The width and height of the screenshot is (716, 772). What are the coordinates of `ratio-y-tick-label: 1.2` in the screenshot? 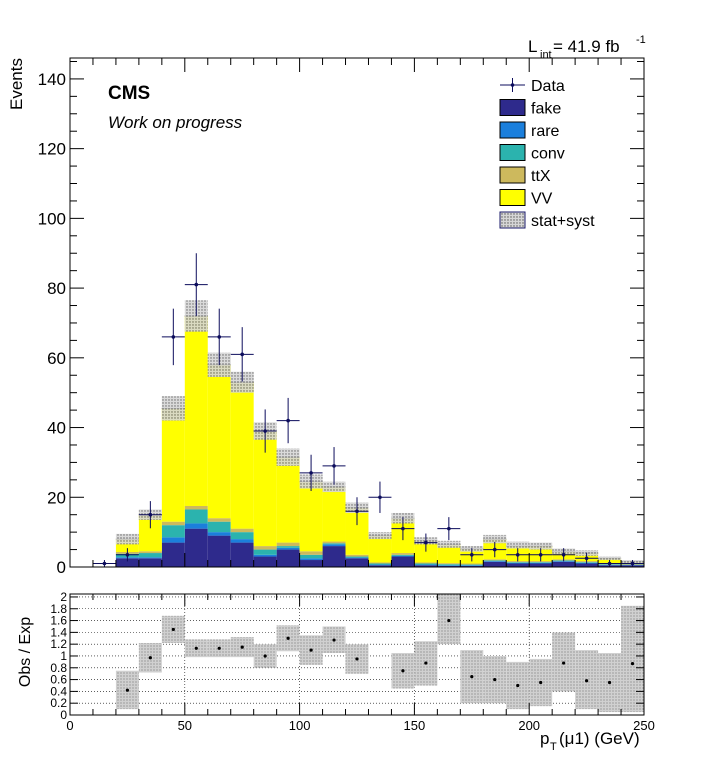 It's located at (58, 644).